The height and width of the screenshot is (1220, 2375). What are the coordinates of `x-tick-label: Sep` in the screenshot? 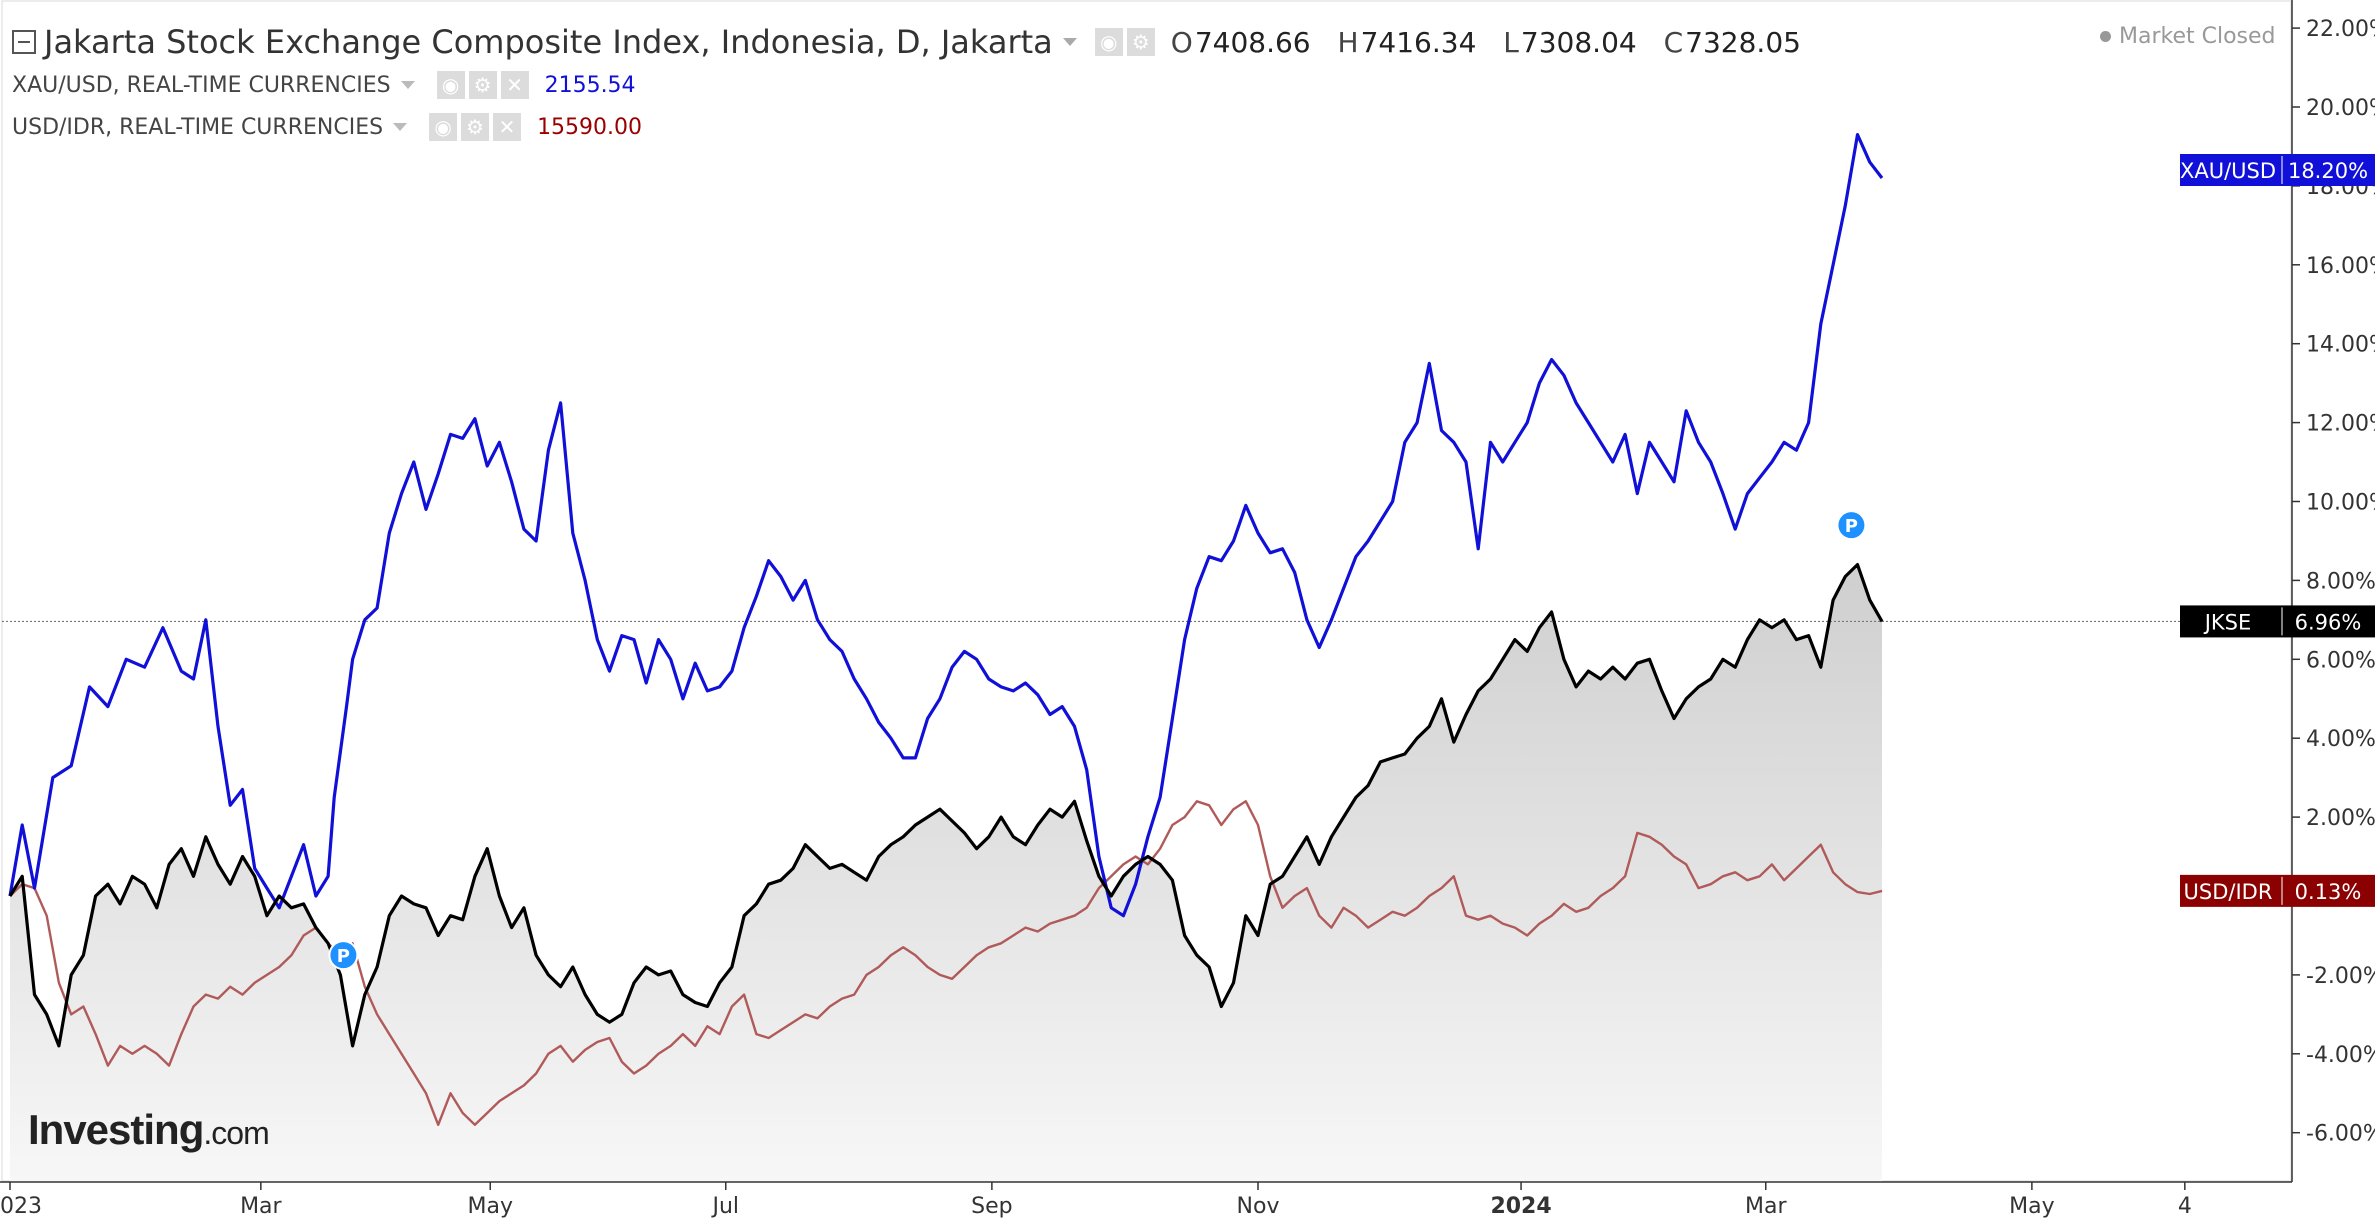 It's located at (991, 1206).